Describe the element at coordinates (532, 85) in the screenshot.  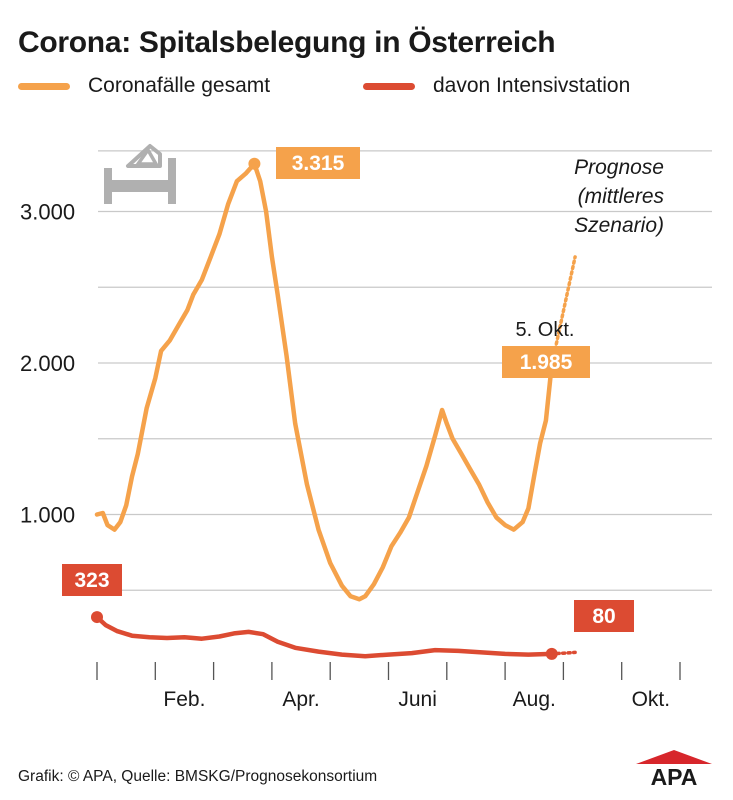
I see `legend-label-icu: davon Intensivstation` at that location.